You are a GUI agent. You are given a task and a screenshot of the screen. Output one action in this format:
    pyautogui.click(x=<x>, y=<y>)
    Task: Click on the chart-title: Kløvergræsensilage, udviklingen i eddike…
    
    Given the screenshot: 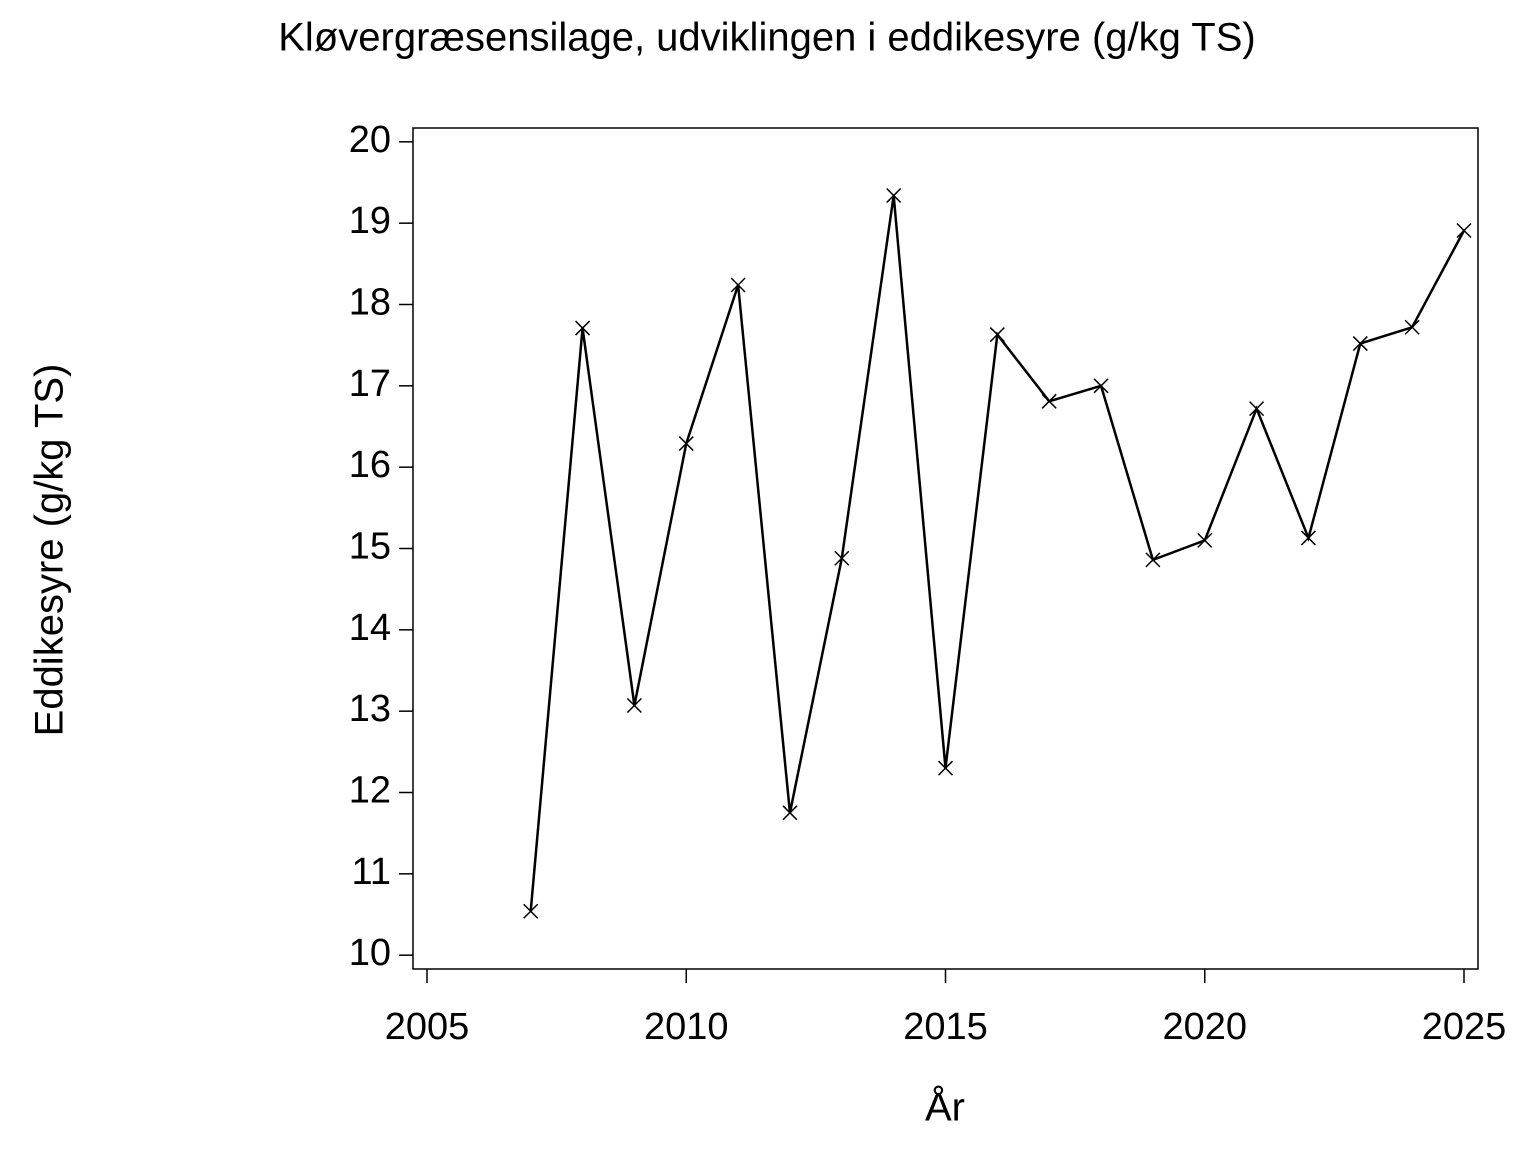 What is the action you would take?
    pyautogui.click(x=766, y=38)
    